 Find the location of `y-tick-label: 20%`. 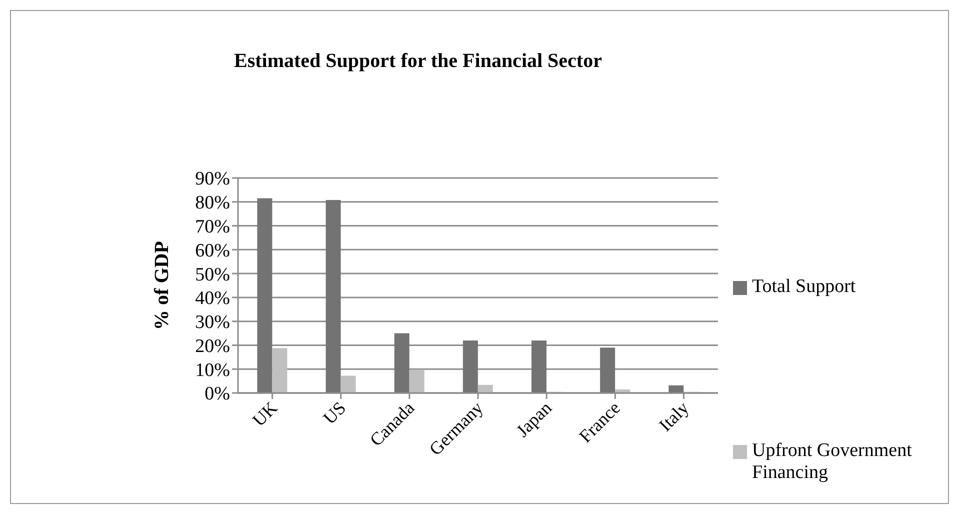

y-tick-label: 20% is located at coordinates (212, 346).